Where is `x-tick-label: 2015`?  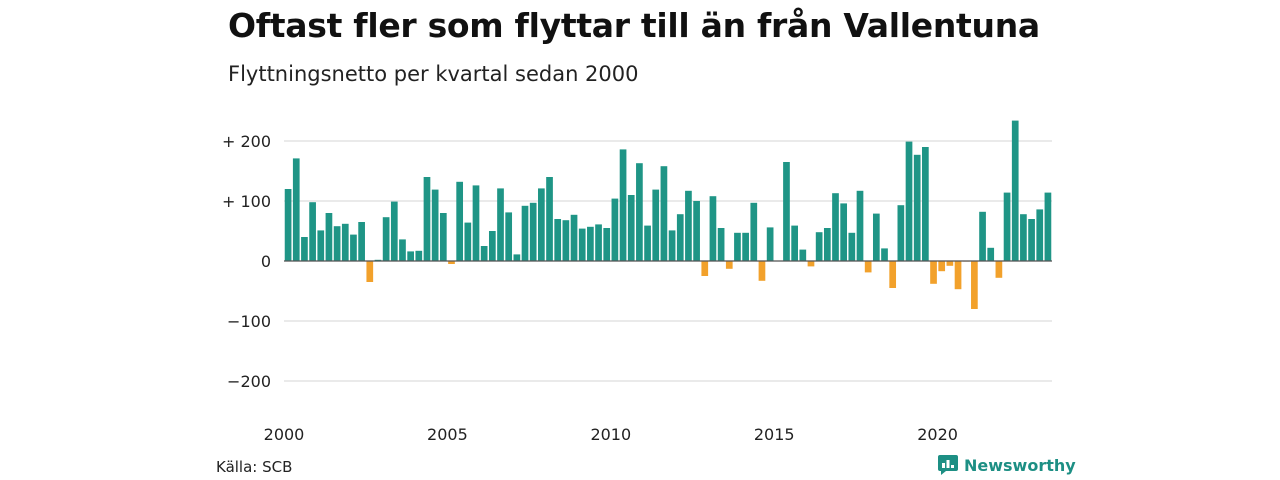 x-tick-label: 2015 is located at coordinates (774, 434).